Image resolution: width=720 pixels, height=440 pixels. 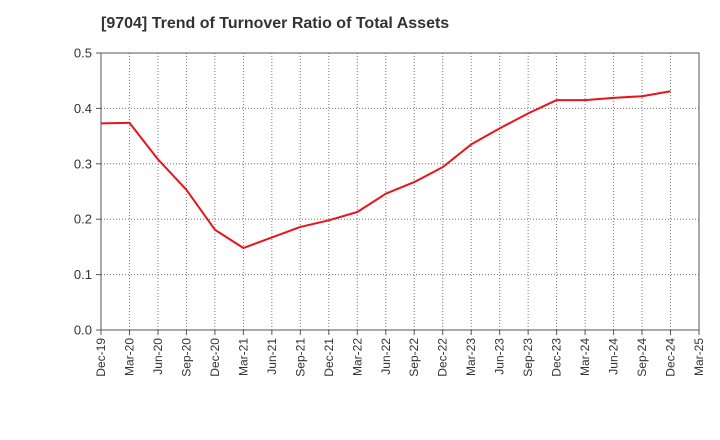 What do you see at coordinates (83, 53) in the screenshot?
I see `y-tick-label: 0.5` at bounding box center [83, 53].